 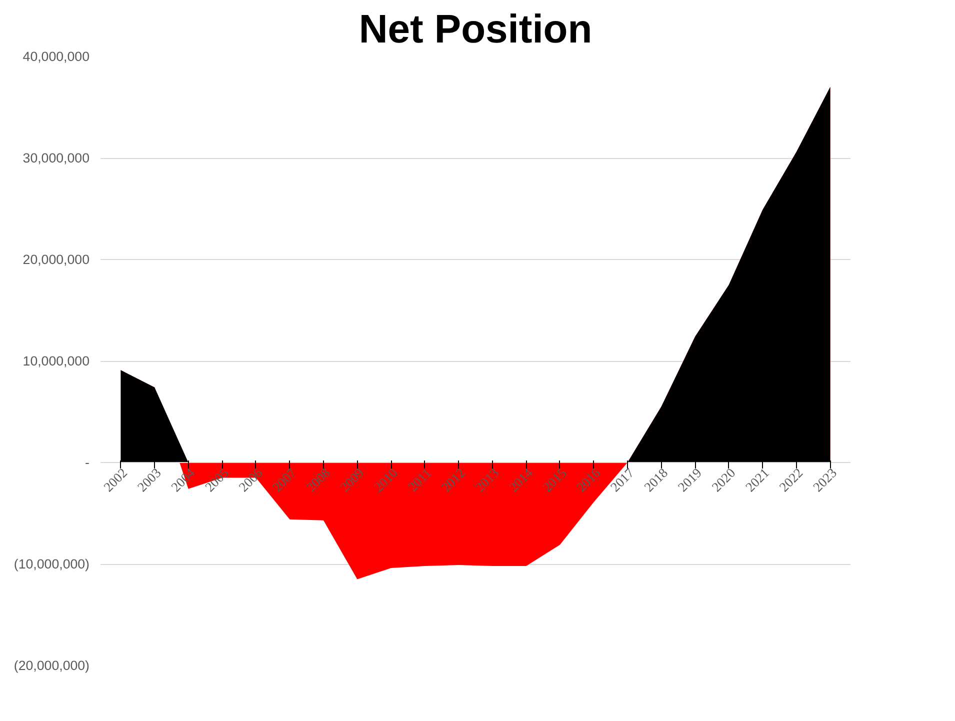 I want to click on y-tick-label: 30,000,000, so click(x=56, y=158).